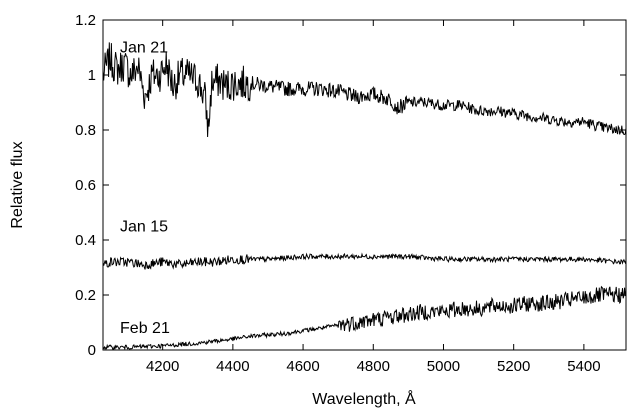 The width and height of the screenshot is (627, 412). Describe the element at coordinates (85, 20) in the screenshot. I see `y-tick-label: 1.2` at that location.